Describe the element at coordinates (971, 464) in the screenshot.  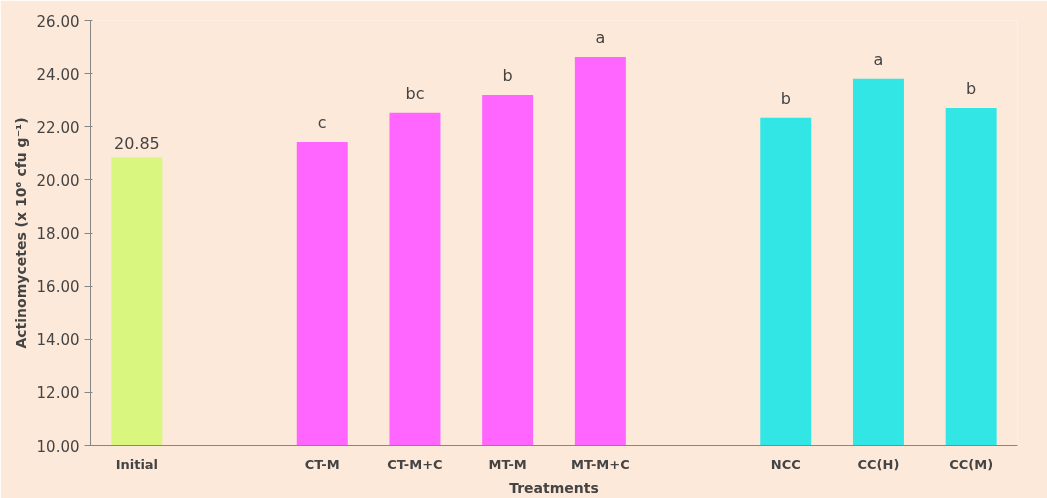
I see `x-tick-label: CC(M)` at that location.